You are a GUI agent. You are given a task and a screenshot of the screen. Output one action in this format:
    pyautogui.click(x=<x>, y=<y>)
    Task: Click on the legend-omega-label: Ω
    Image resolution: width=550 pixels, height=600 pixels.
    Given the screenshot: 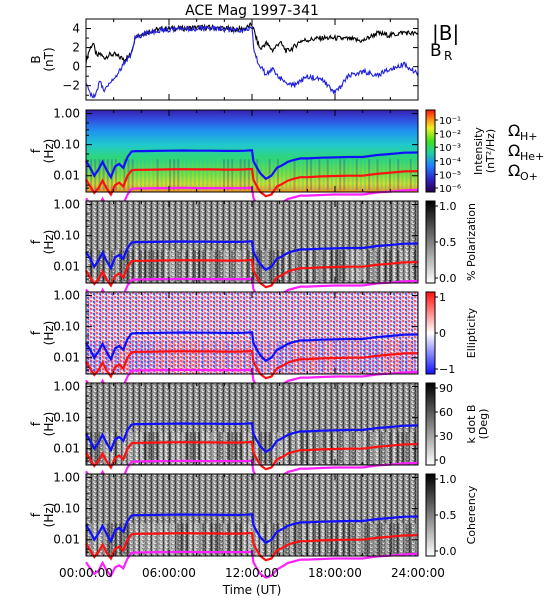 What is the action you would take?
    pyautogui.click(x=514, y=130)
    